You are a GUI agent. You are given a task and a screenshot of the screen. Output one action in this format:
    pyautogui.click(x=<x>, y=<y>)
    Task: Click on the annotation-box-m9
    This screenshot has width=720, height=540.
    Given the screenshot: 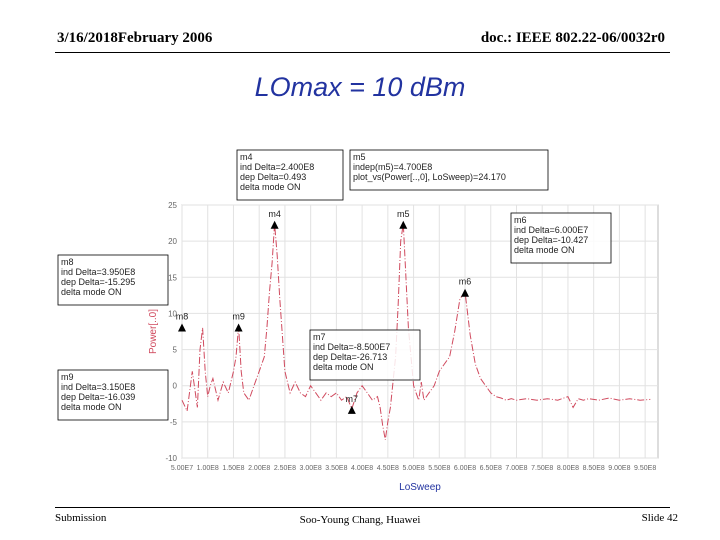 What is the action you would take?
    pyautogui.click(x=113, y=395)
    